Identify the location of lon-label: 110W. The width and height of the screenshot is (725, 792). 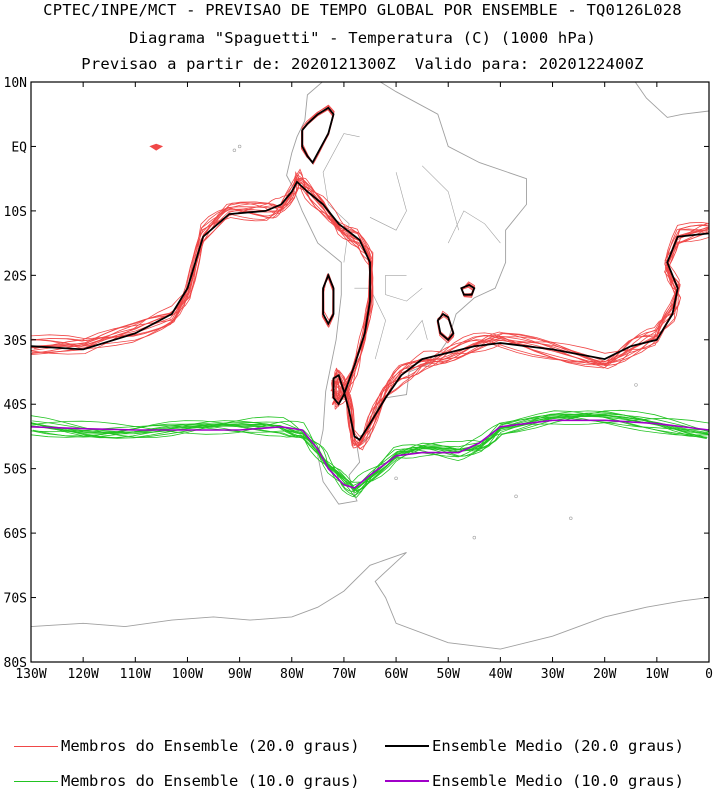
(135, 674).